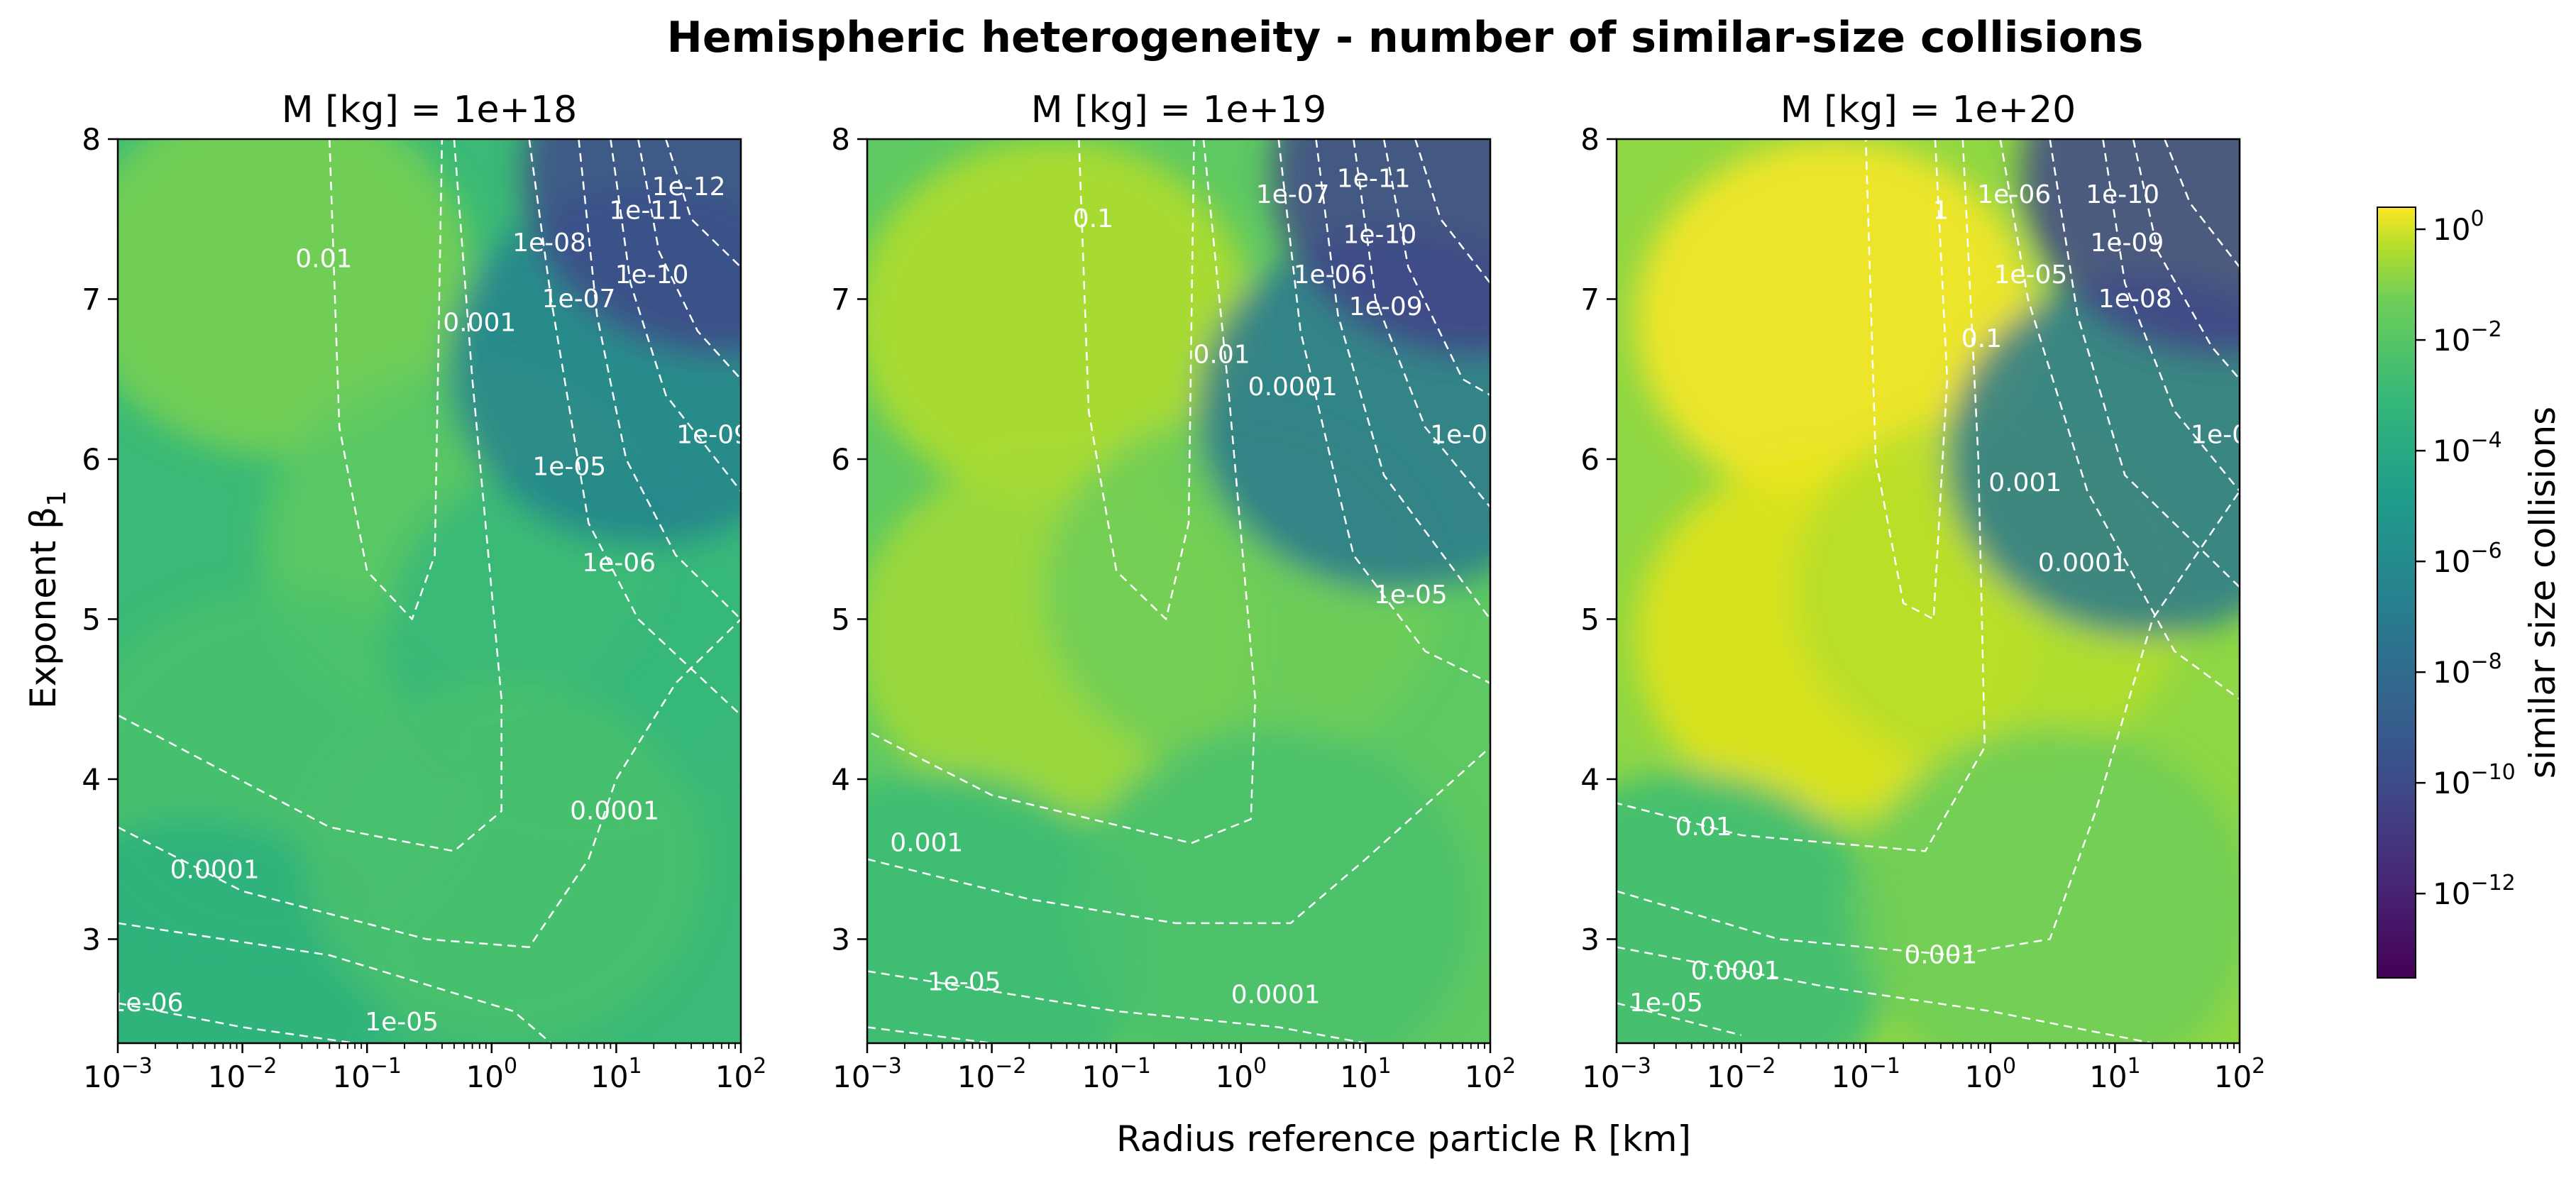  What do you see at coordinates (689, 187) in the screenshot?
I see `contour-label: 1e-12` at bounding box center [689, 187].